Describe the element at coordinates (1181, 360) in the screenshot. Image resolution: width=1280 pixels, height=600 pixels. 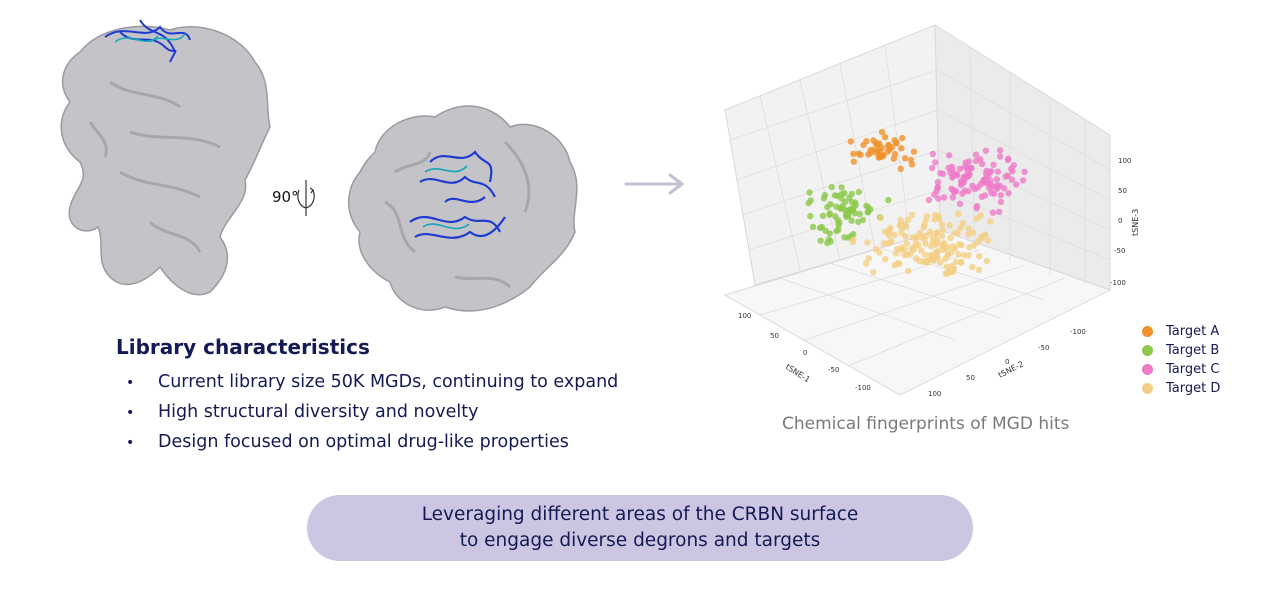
I see `chart-legend: Target A Target B Target C Target D` at that location.